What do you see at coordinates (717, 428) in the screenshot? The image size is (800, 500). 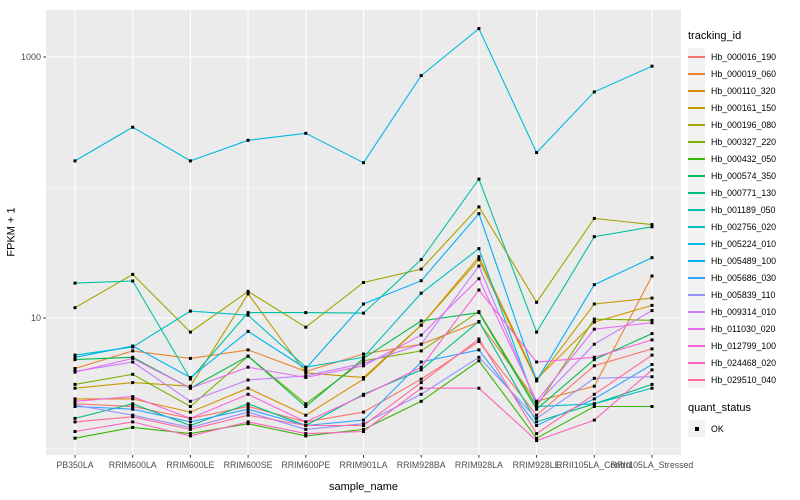 I see `legend-label: OK` at bounding box center [717, 428].